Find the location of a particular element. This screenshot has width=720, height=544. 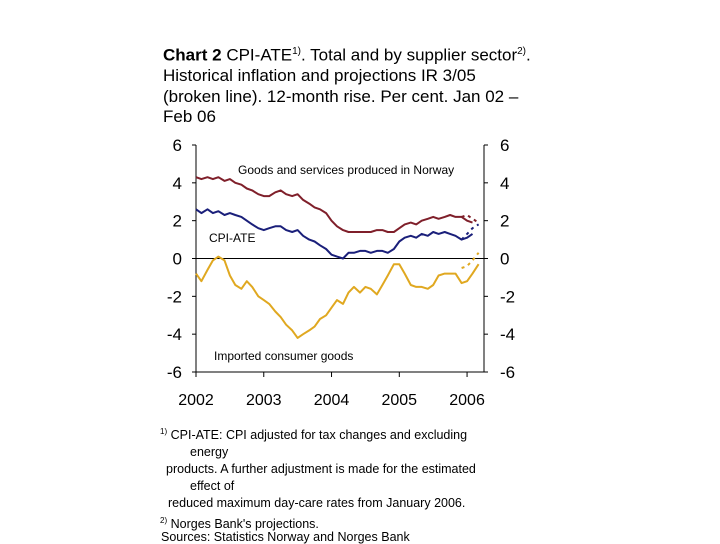

y-tick-label-right: -6 is located at coordinates (507, 372).